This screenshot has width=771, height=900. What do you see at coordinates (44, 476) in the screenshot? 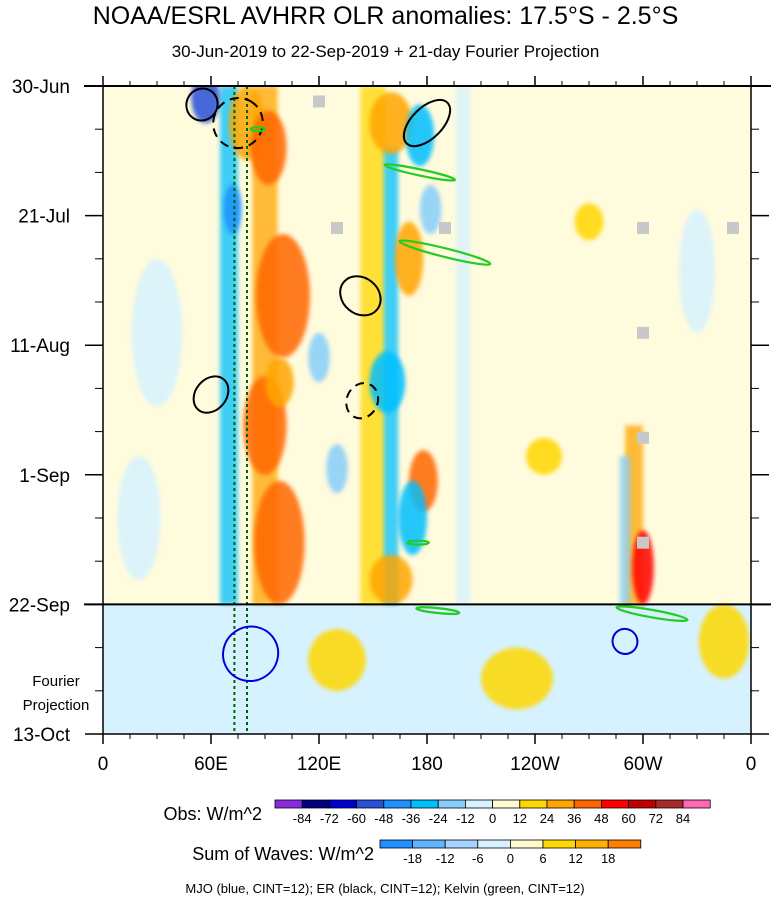
I see `y-tick-label: 1-Sep` at bounding box center [44, 476].